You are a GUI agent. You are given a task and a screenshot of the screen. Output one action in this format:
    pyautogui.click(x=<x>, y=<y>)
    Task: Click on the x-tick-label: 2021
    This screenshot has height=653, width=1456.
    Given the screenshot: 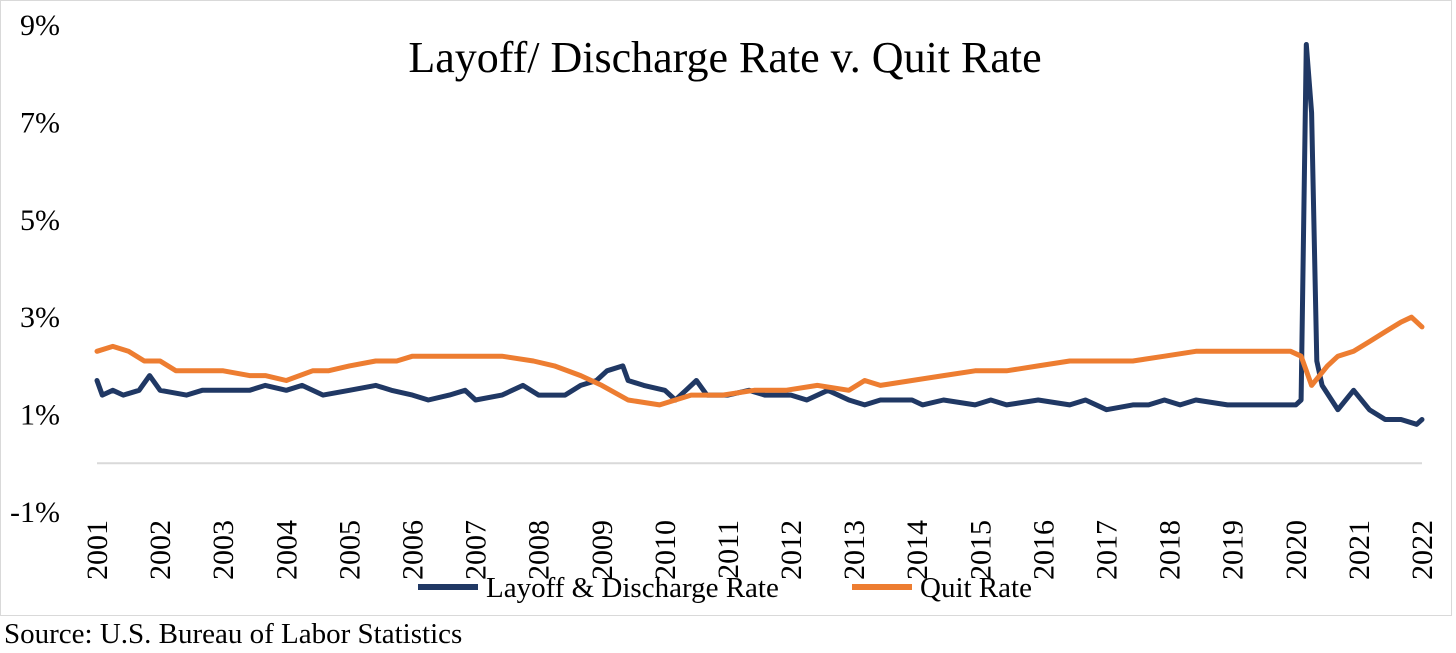 What is the action you would take?
    pyautogui.click(x=1359, y=550)
    